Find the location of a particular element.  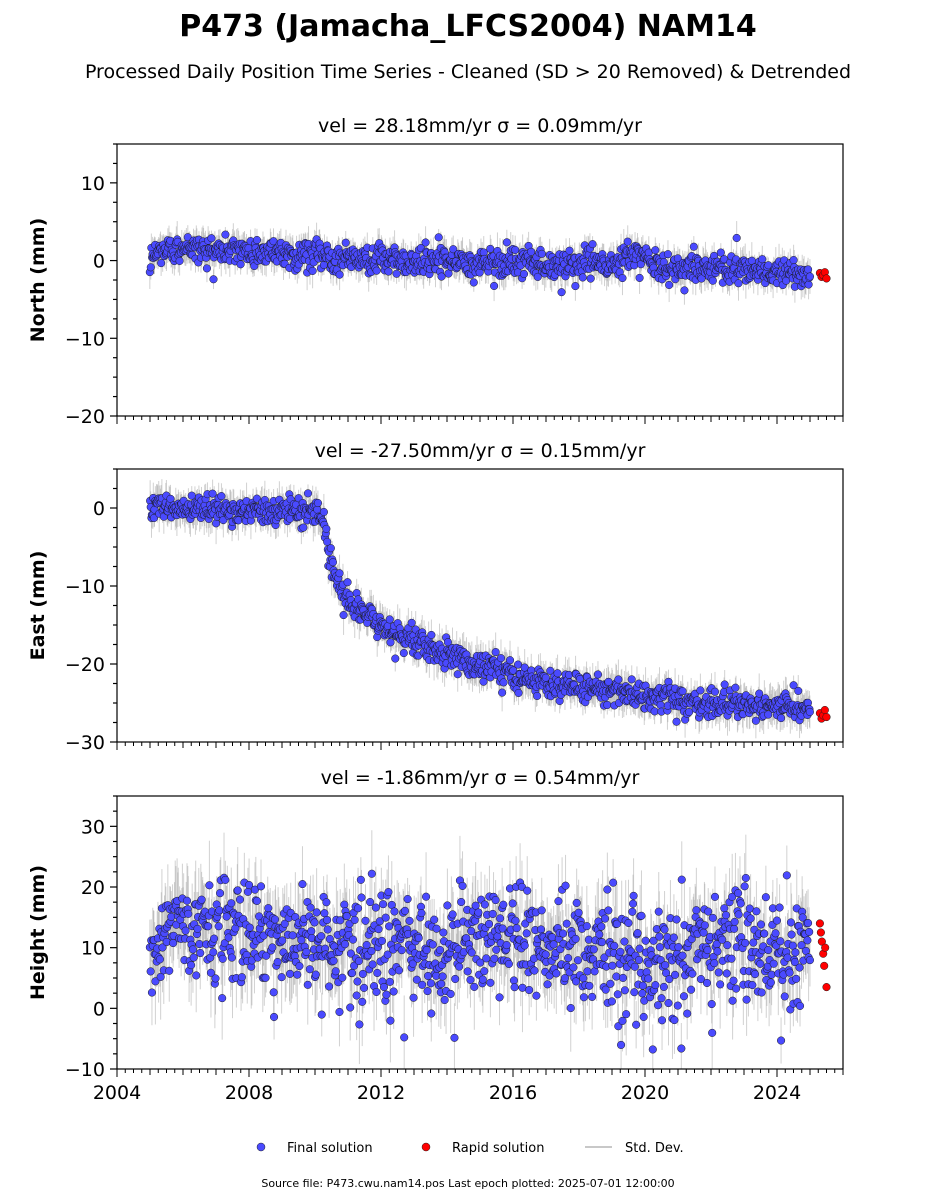

y-axis: −30−20−100 is located at coordinates (91, 611).